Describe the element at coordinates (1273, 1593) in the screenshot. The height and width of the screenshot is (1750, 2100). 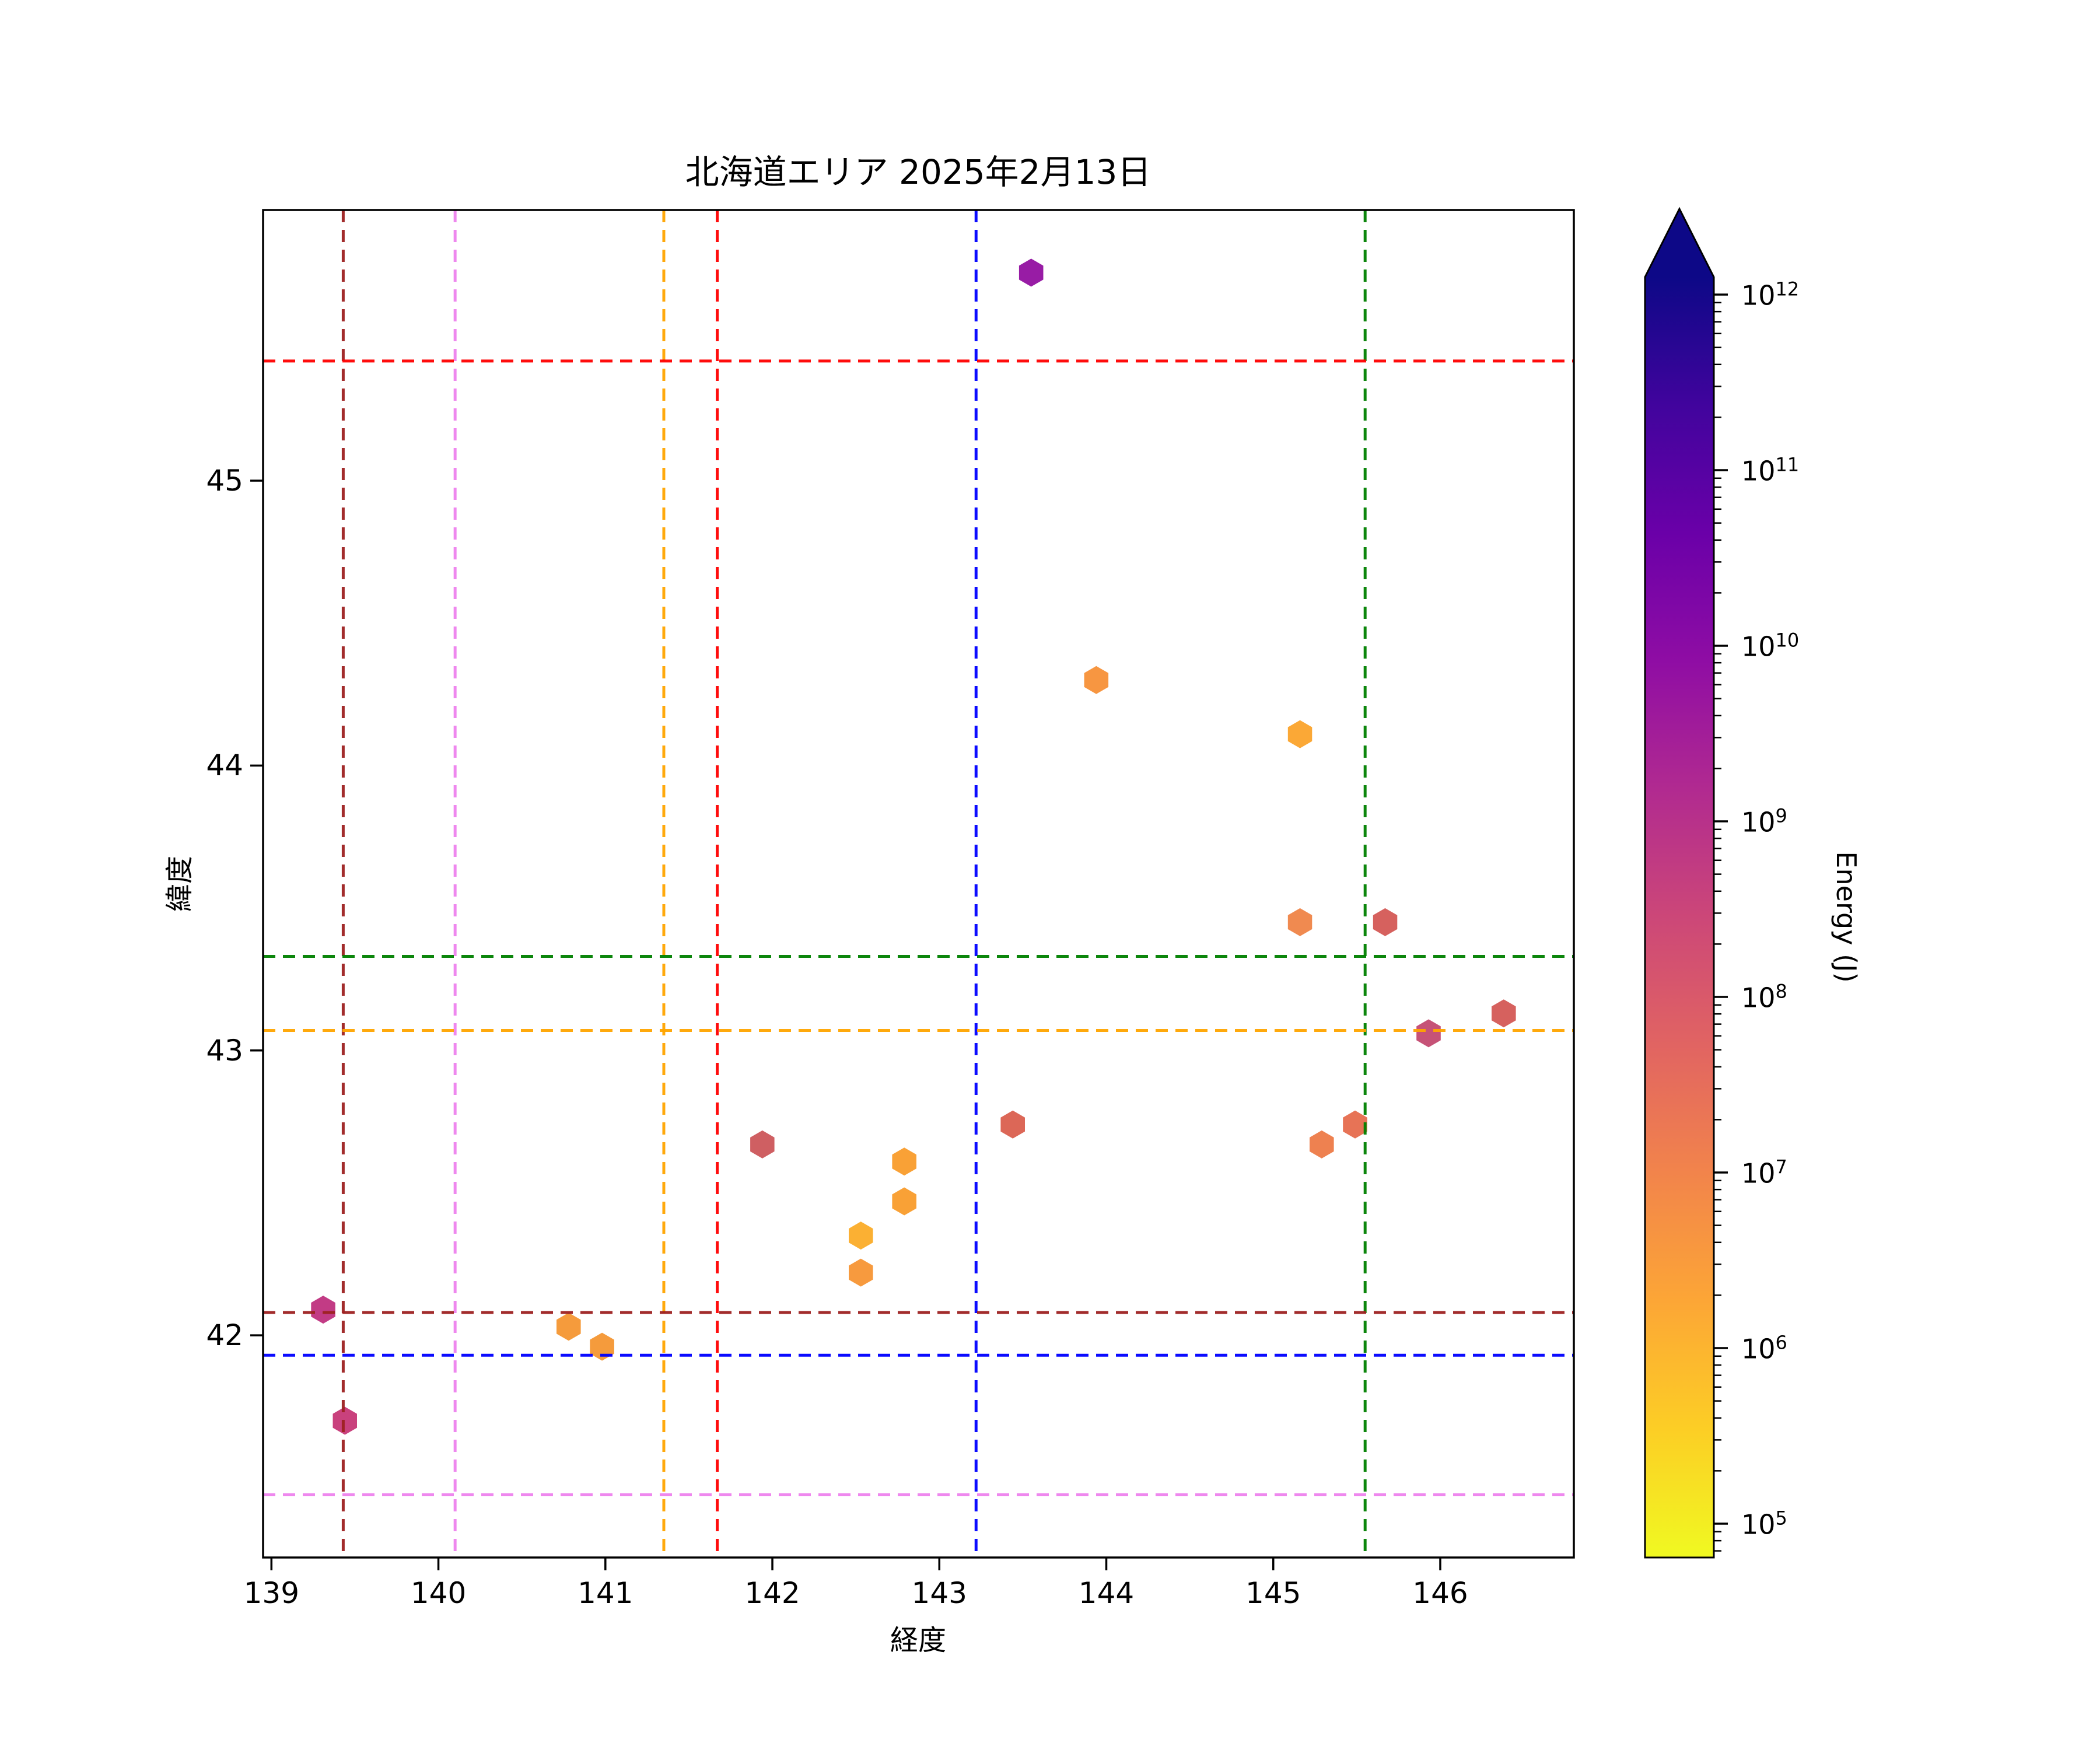
I see `x-tick-label: 145` at that location.